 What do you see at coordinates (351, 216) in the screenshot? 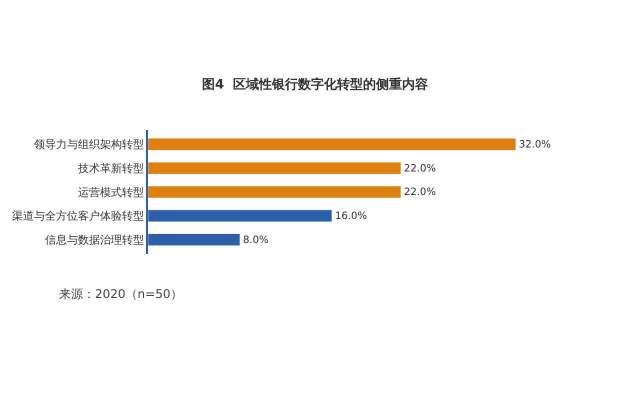
I see `data-label: 16.0%` at bounding box center [351, 216].